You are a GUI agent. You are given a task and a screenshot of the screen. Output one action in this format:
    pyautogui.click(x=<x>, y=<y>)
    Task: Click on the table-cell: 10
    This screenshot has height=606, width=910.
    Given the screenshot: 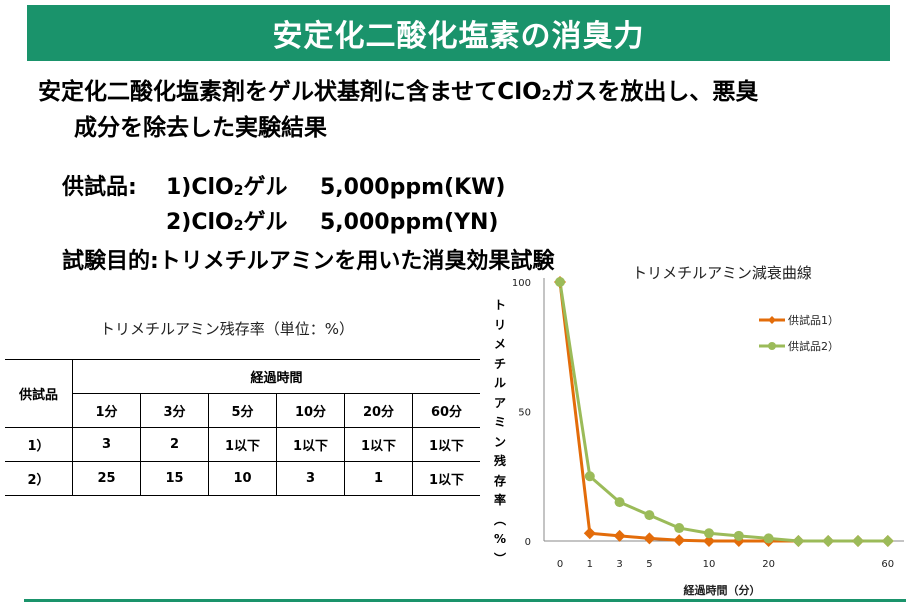 What is the action you would take?
    pyautogui.click(x=242, y=478)
    